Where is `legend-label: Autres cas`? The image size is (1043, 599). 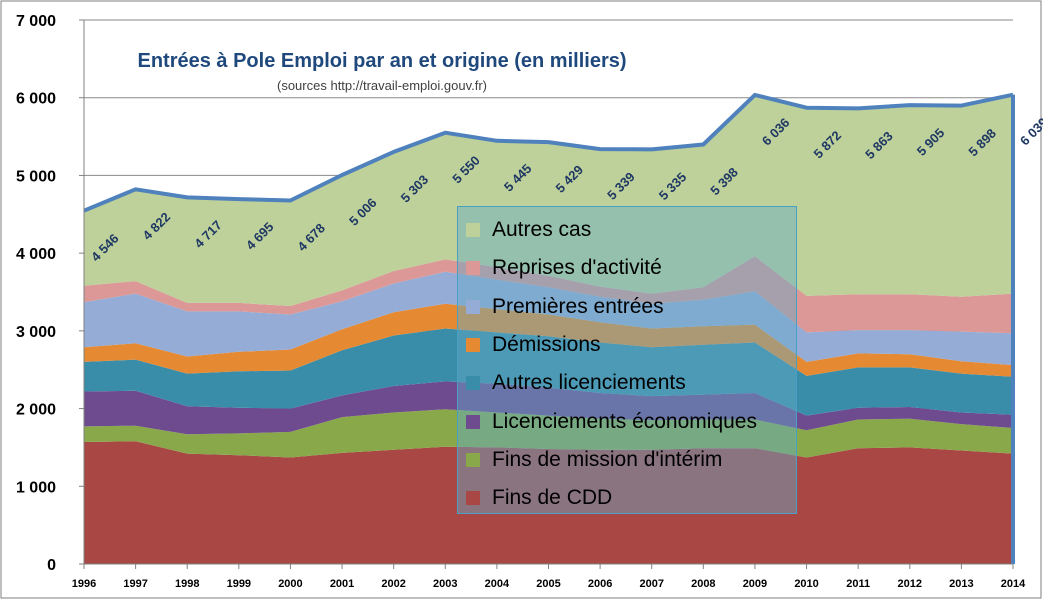 legend-label: Autres cas is located at coordinates (542, 230).